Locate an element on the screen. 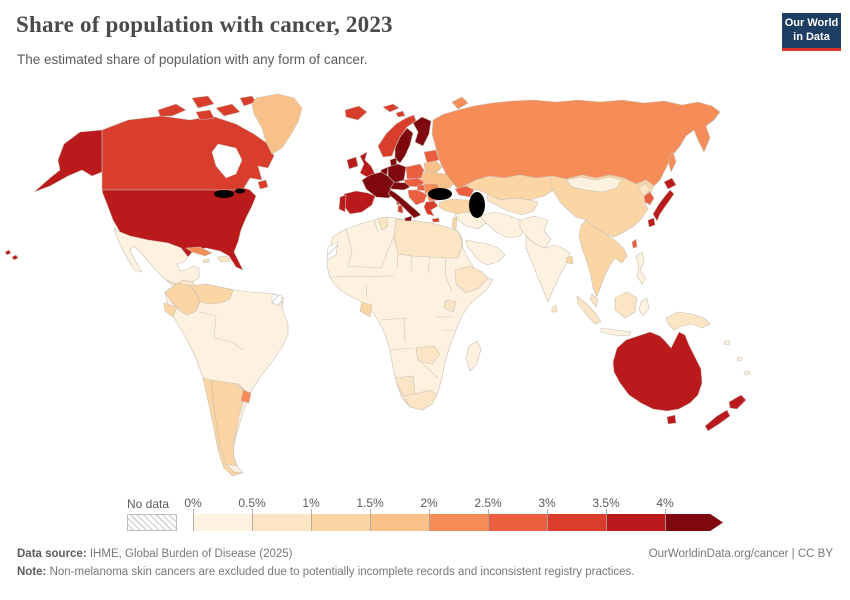 The height and width of the screenshot is (600, 850). country-new-zealand is located at coordinates (725, 413).